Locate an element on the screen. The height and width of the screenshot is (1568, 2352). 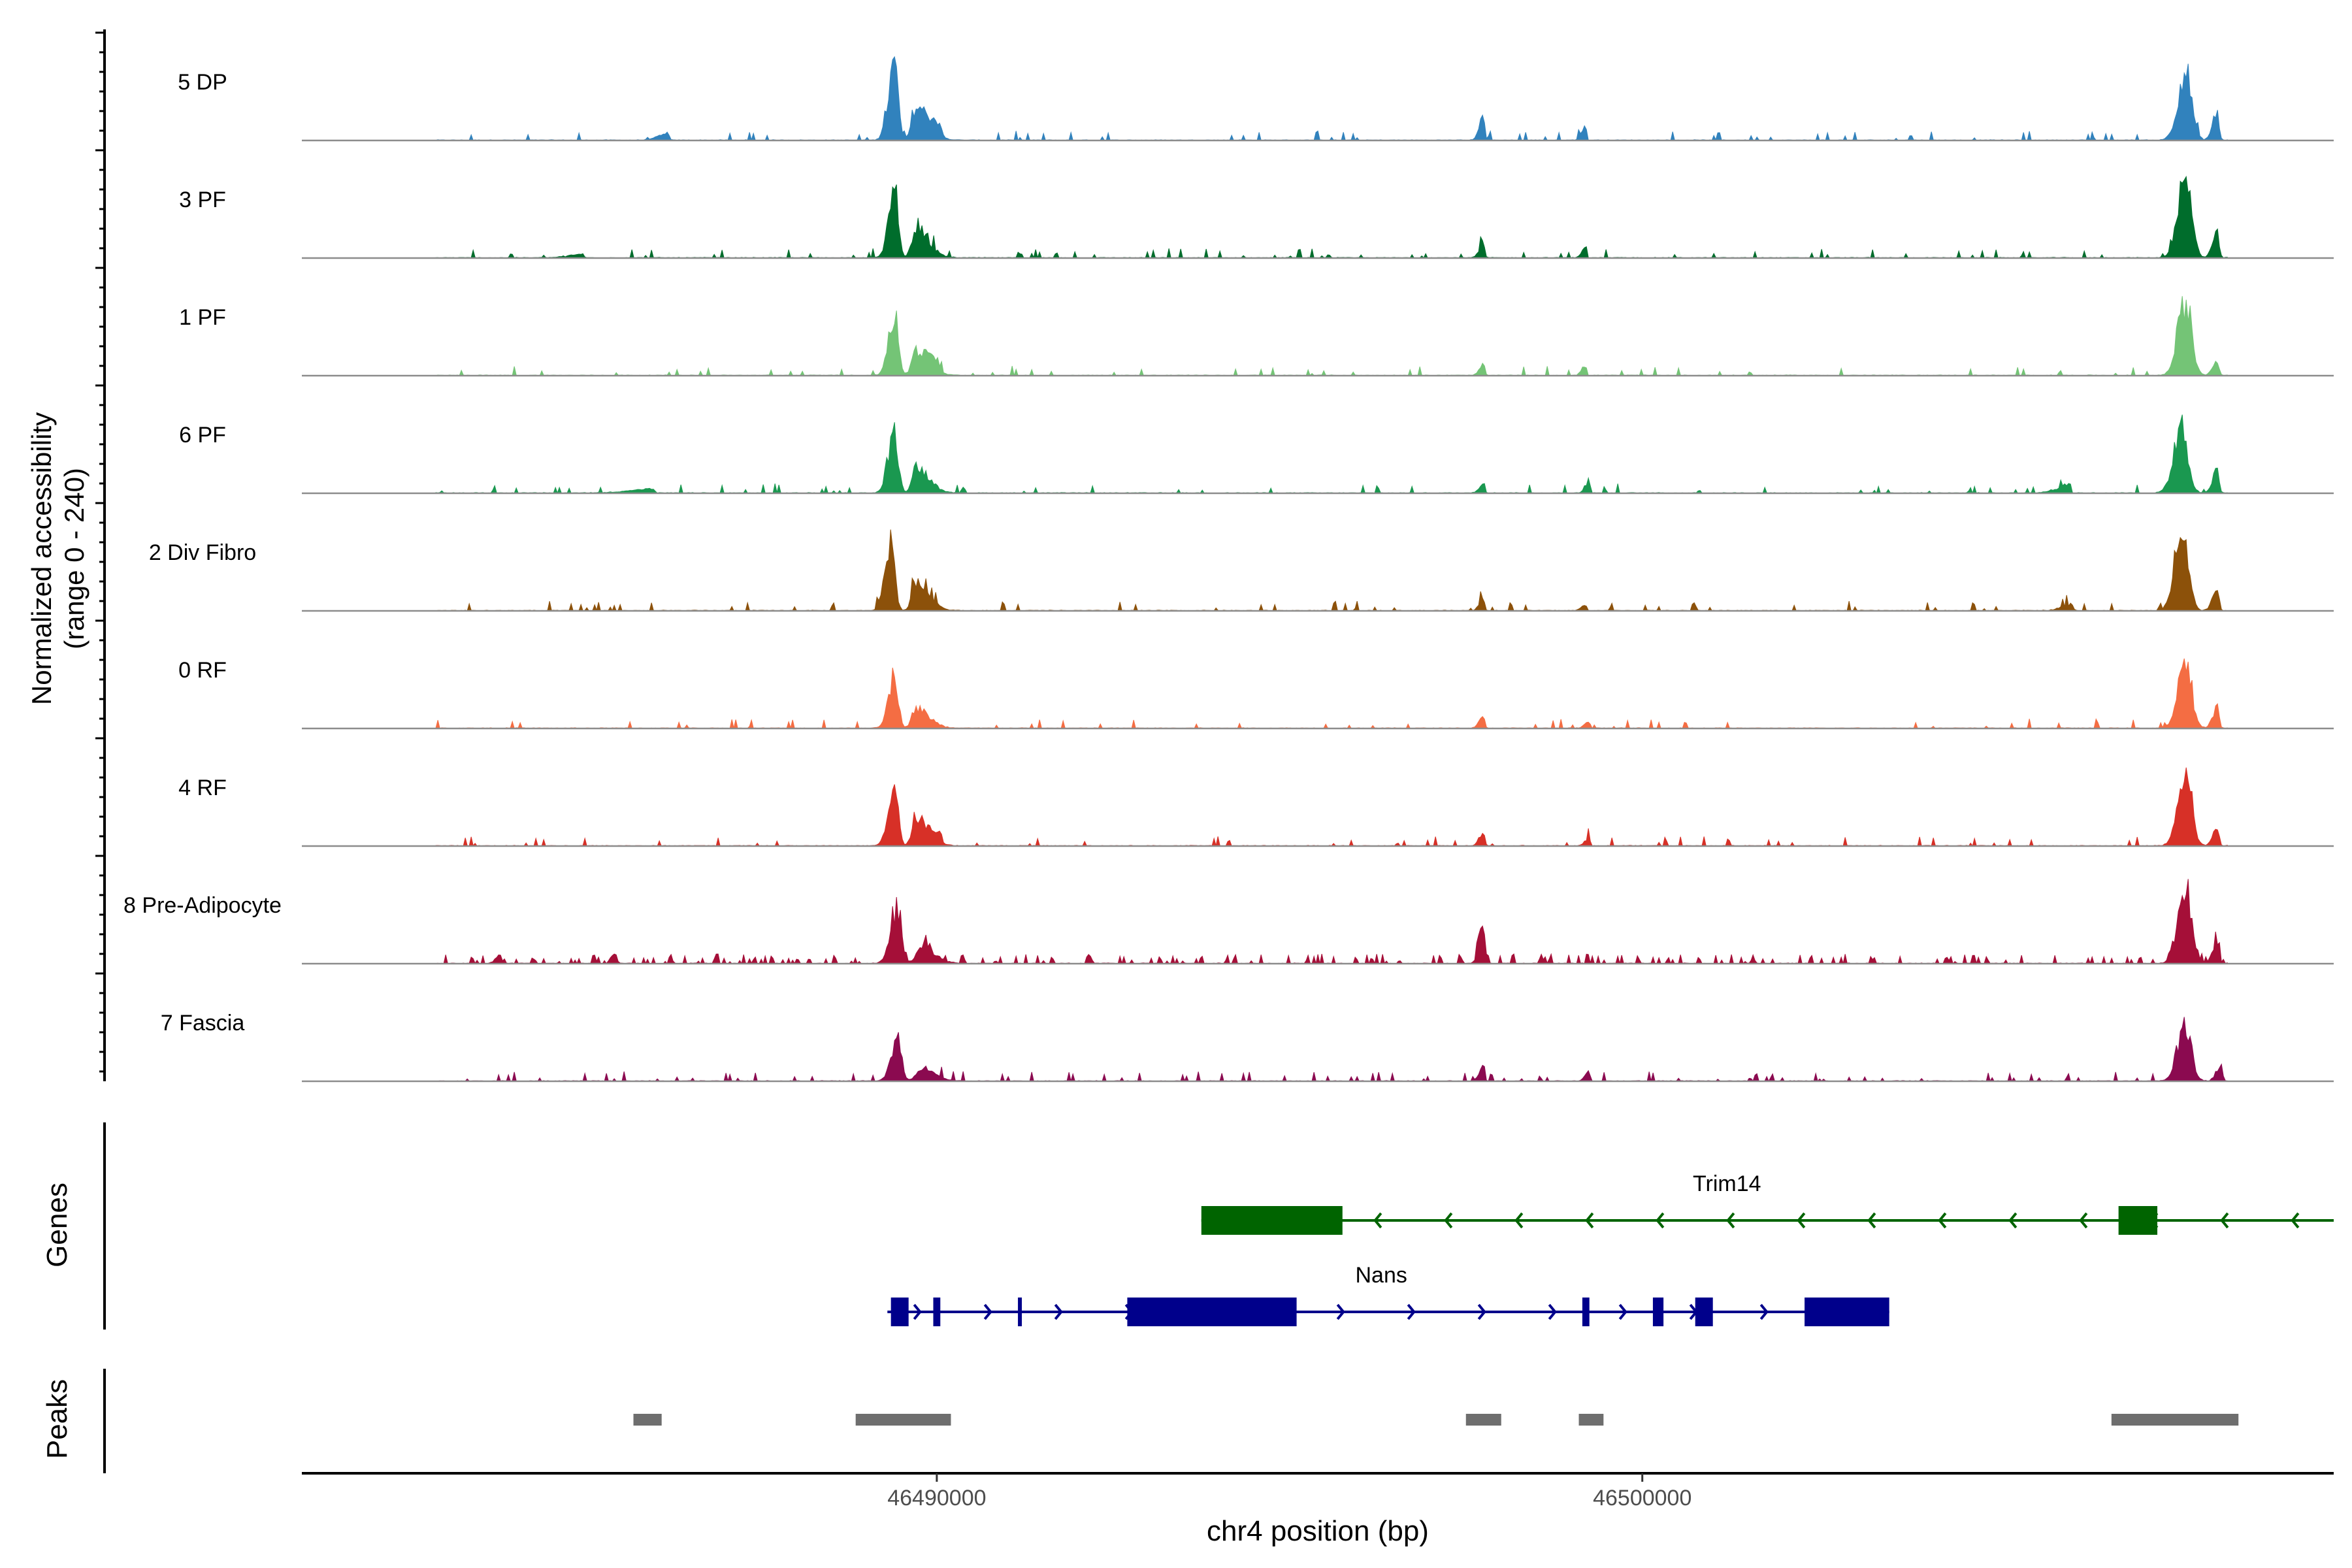
y-axis-label-line1: Normalized accessibility is located at coordinates (41, 558).